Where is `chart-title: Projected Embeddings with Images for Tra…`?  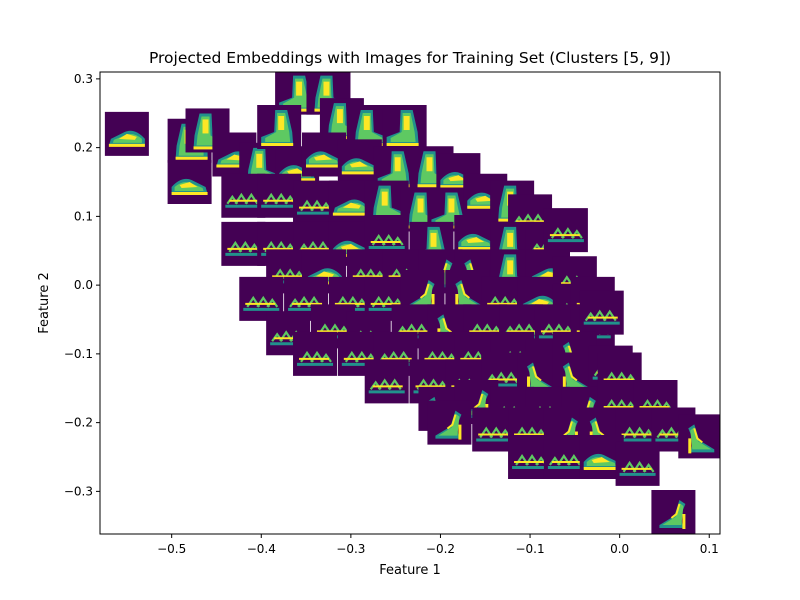
chart-title: Projected Embeddings with Images for Tra… is located at coordinates (410, 58).